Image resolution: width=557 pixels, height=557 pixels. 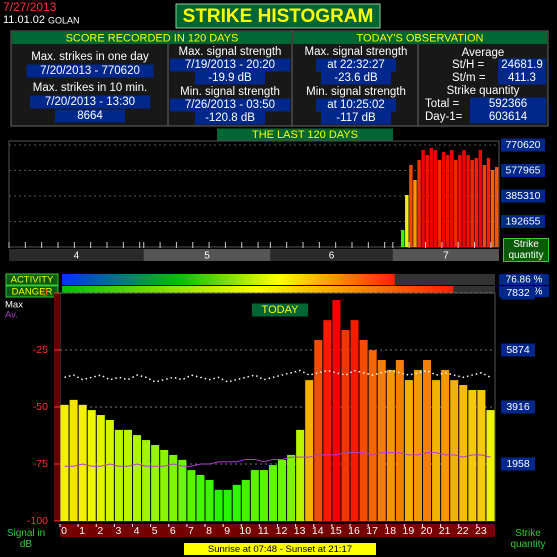 I want to click on x-tick-label: 20, so click(x=427, y=531).